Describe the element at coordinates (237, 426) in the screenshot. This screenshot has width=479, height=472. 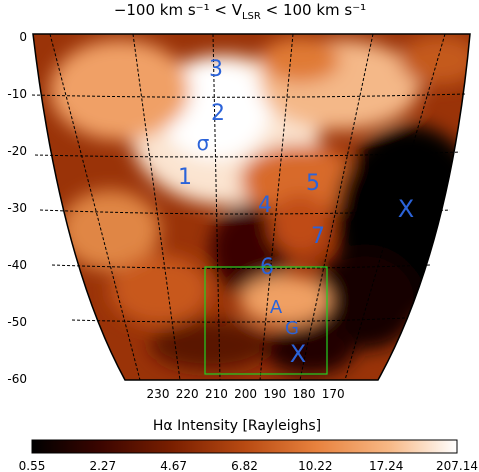
I see `colorbar-label: Hα Intensity [Rayleighs]` at that location.